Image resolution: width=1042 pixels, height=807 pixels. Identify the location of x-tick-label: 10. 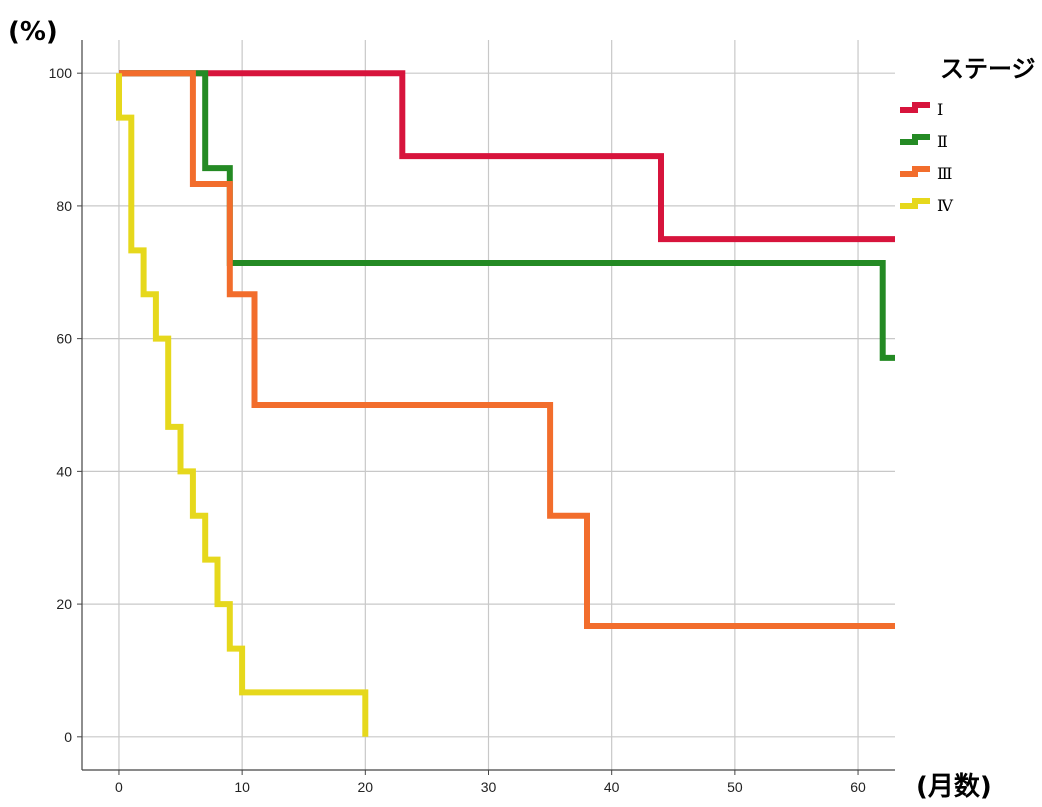
(242, 787).